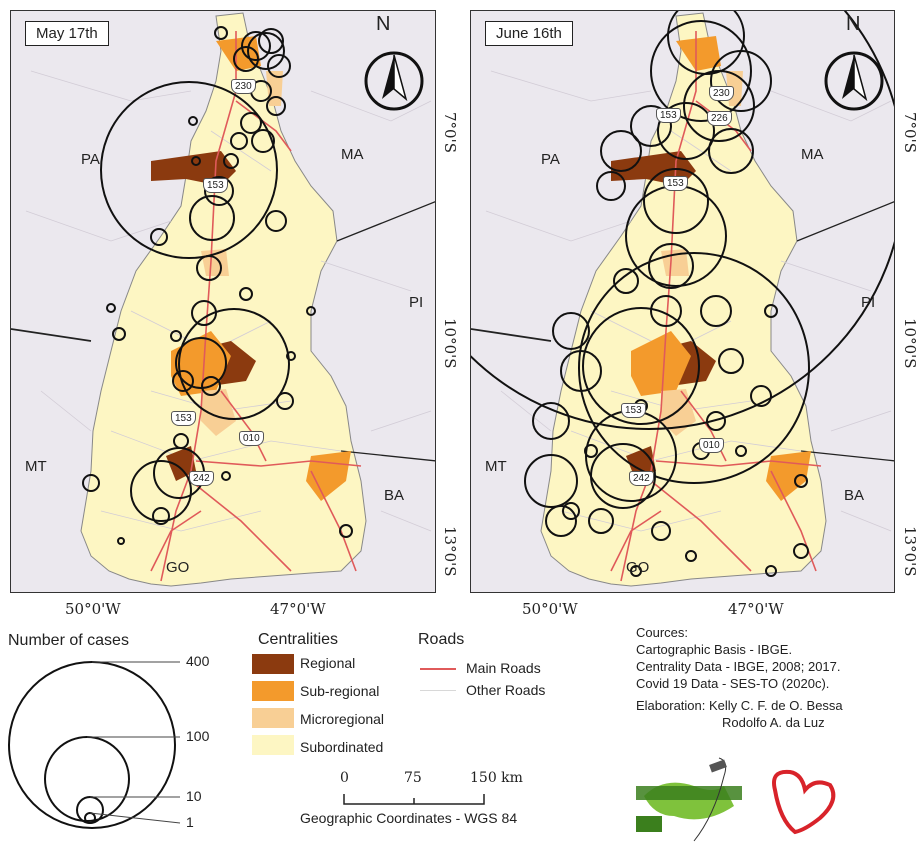  Describe the element at coordinates (506, 690) in the screenshot. I see `legend-other-roads: Other Roads` at that location.